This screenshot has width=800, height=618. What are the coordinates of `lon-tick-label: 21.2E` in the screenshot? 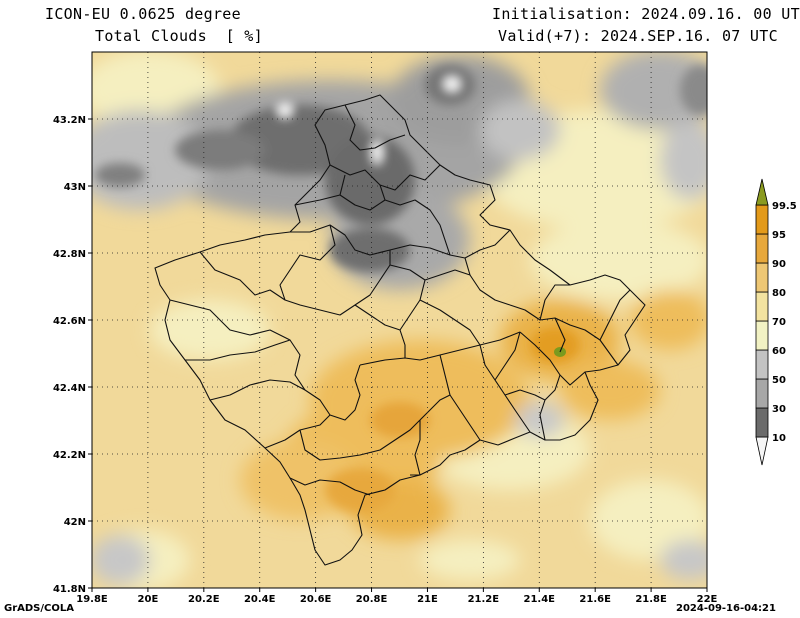 It's located at (484, 599).